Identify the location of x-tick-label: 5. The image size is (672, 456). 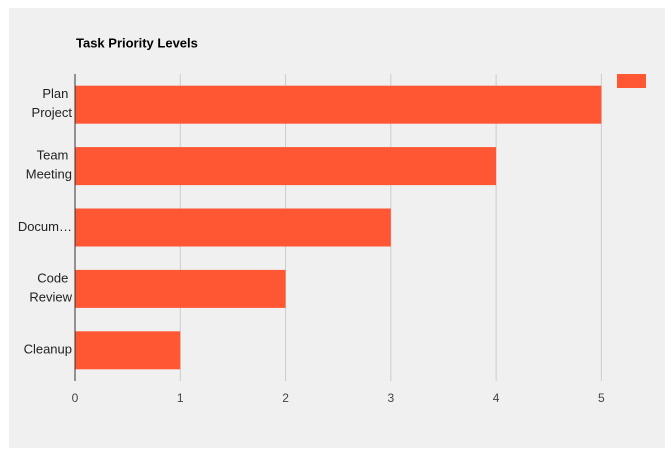
(601, 398).